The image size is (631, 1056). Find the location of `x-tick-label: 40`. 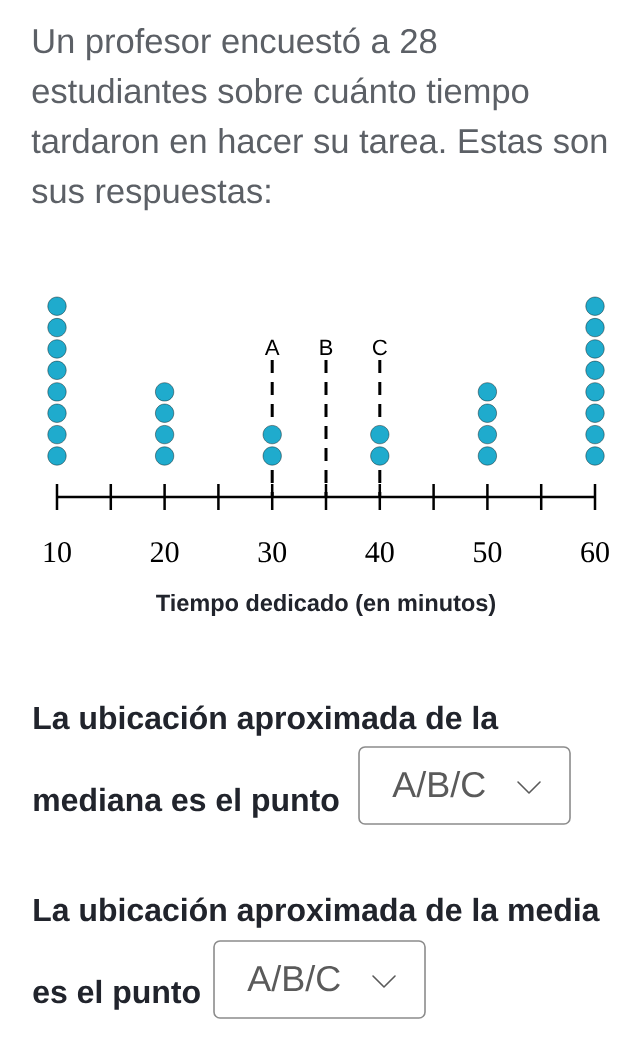

x-tick-label: 40 is located at coordinates (379, 552).